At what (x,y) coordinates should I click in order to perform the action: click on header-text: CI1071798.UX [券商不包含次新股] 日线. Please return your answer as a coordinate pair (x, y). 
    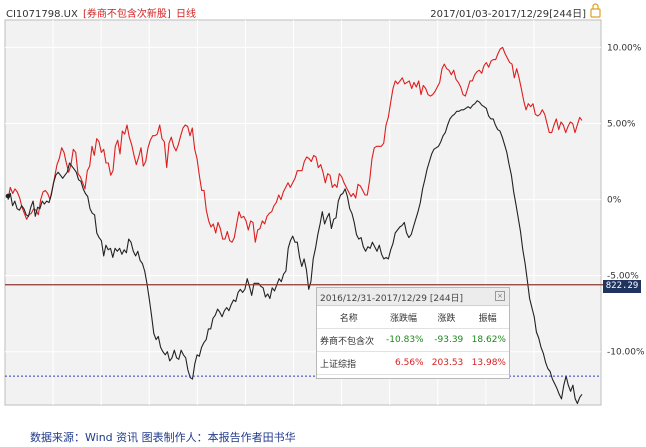
    Looking at the image, I should click on (101, 13).